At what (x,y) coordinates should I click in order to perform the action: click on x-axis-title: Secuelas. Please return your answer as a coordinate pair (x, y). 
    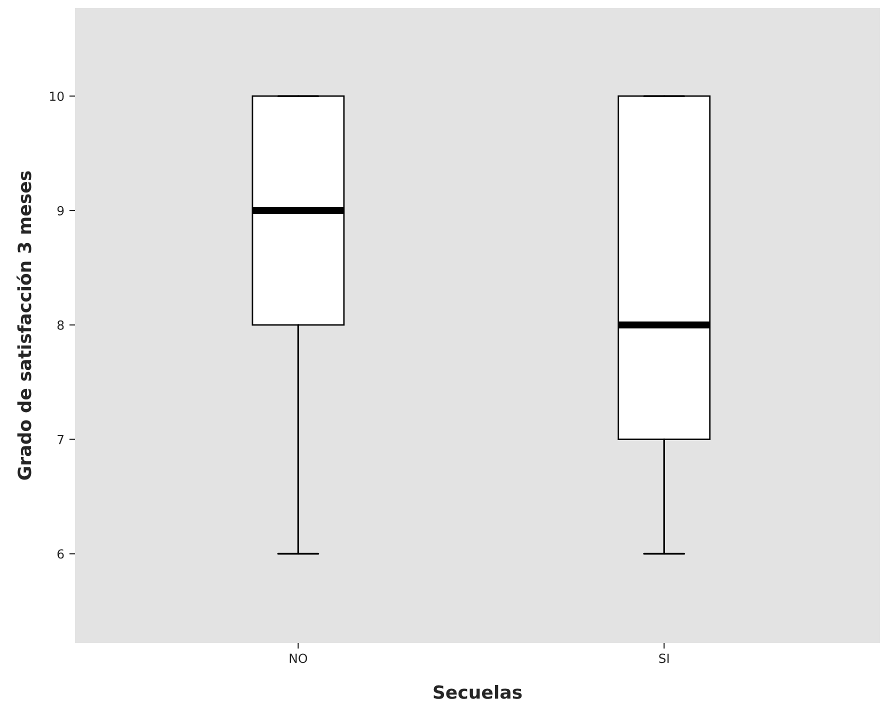
    Looking at the image, I should click on (478, 691).